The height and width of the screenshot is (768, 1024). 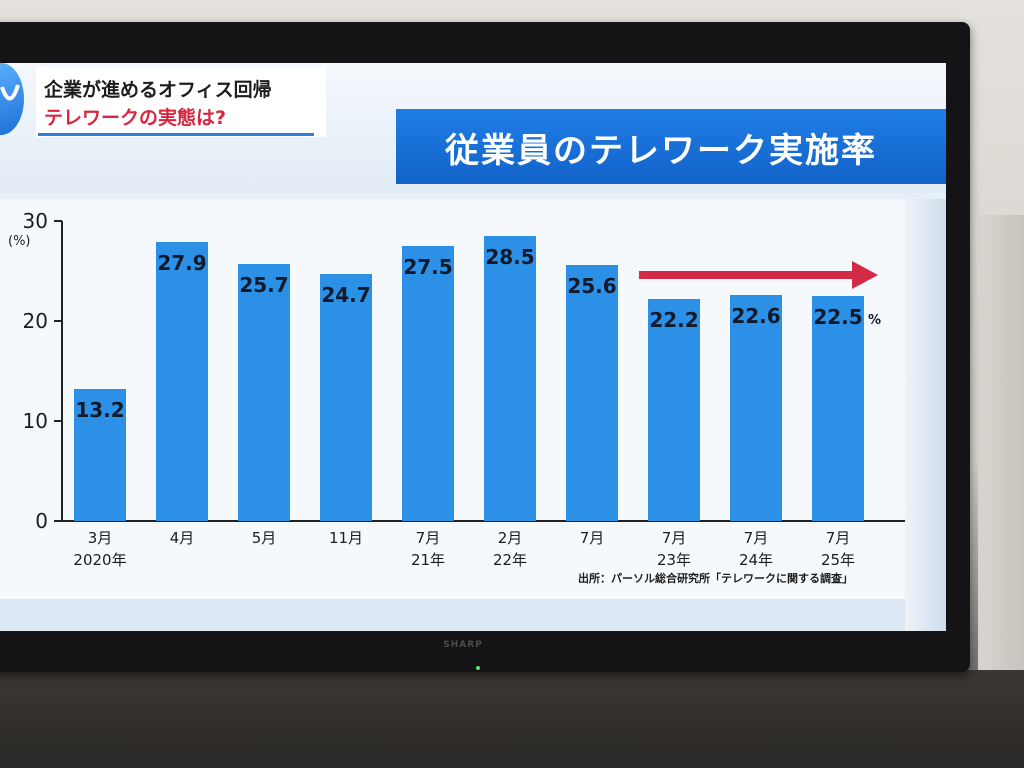 I want to click on bar-value-label-6: 25.6, so click(x=591, y=286).